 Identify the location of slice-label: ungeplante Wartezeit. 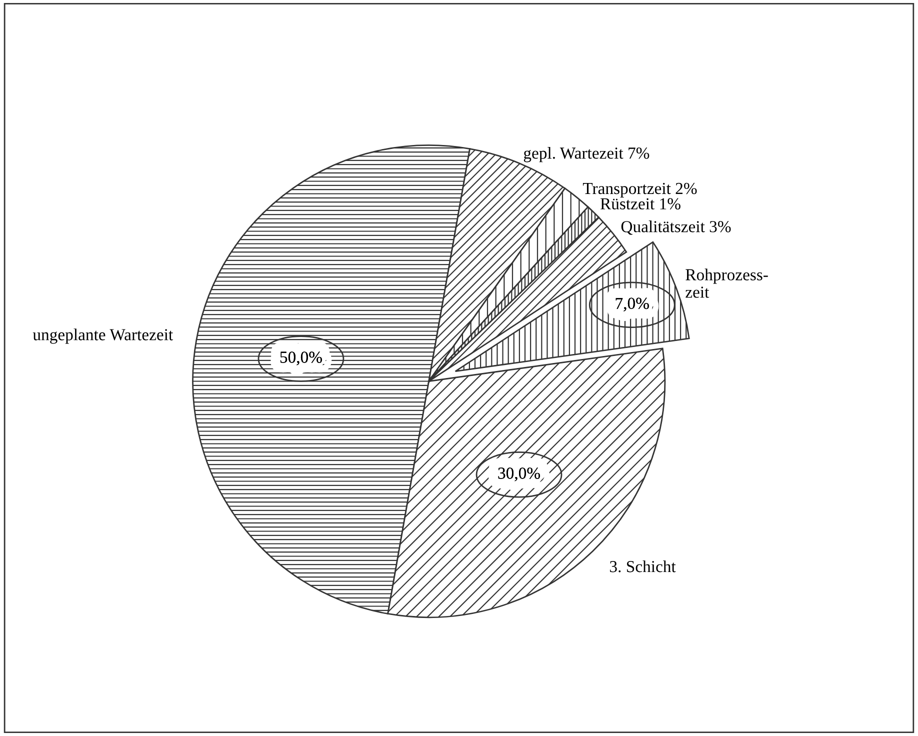
(103, 336).